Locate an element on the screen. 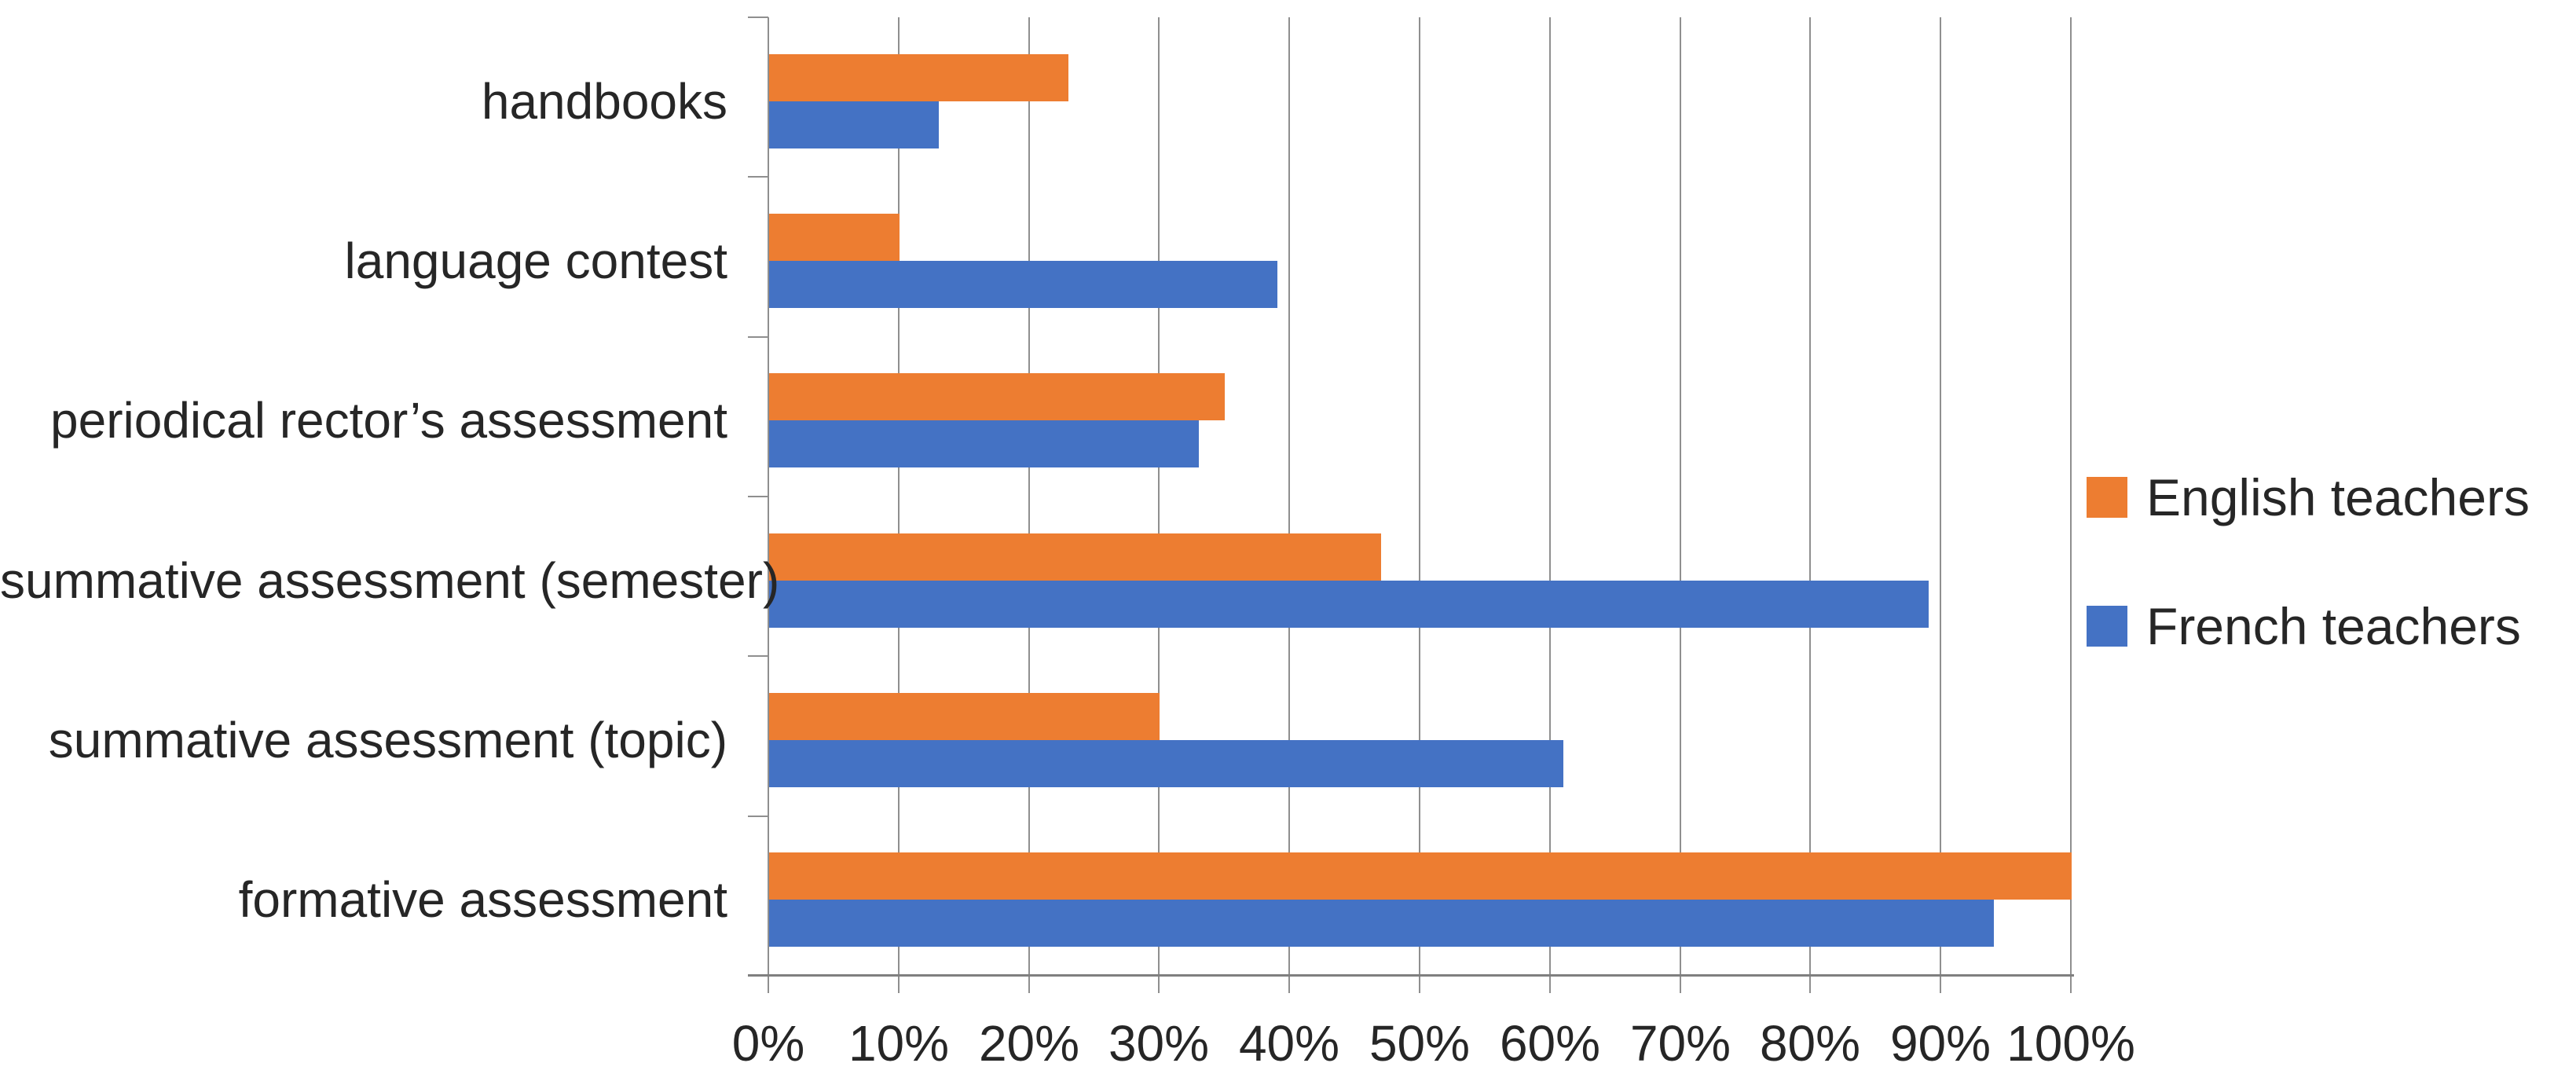  legend-item-french-teachers: French teachers is located at coordinates (2308, 626).